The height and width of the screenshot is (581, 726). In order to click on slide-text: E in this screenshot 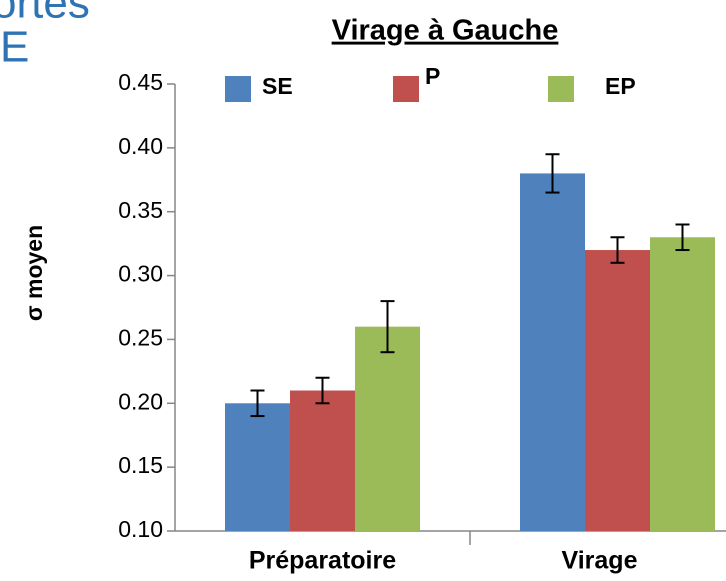, I will do `click(14, 47)`.